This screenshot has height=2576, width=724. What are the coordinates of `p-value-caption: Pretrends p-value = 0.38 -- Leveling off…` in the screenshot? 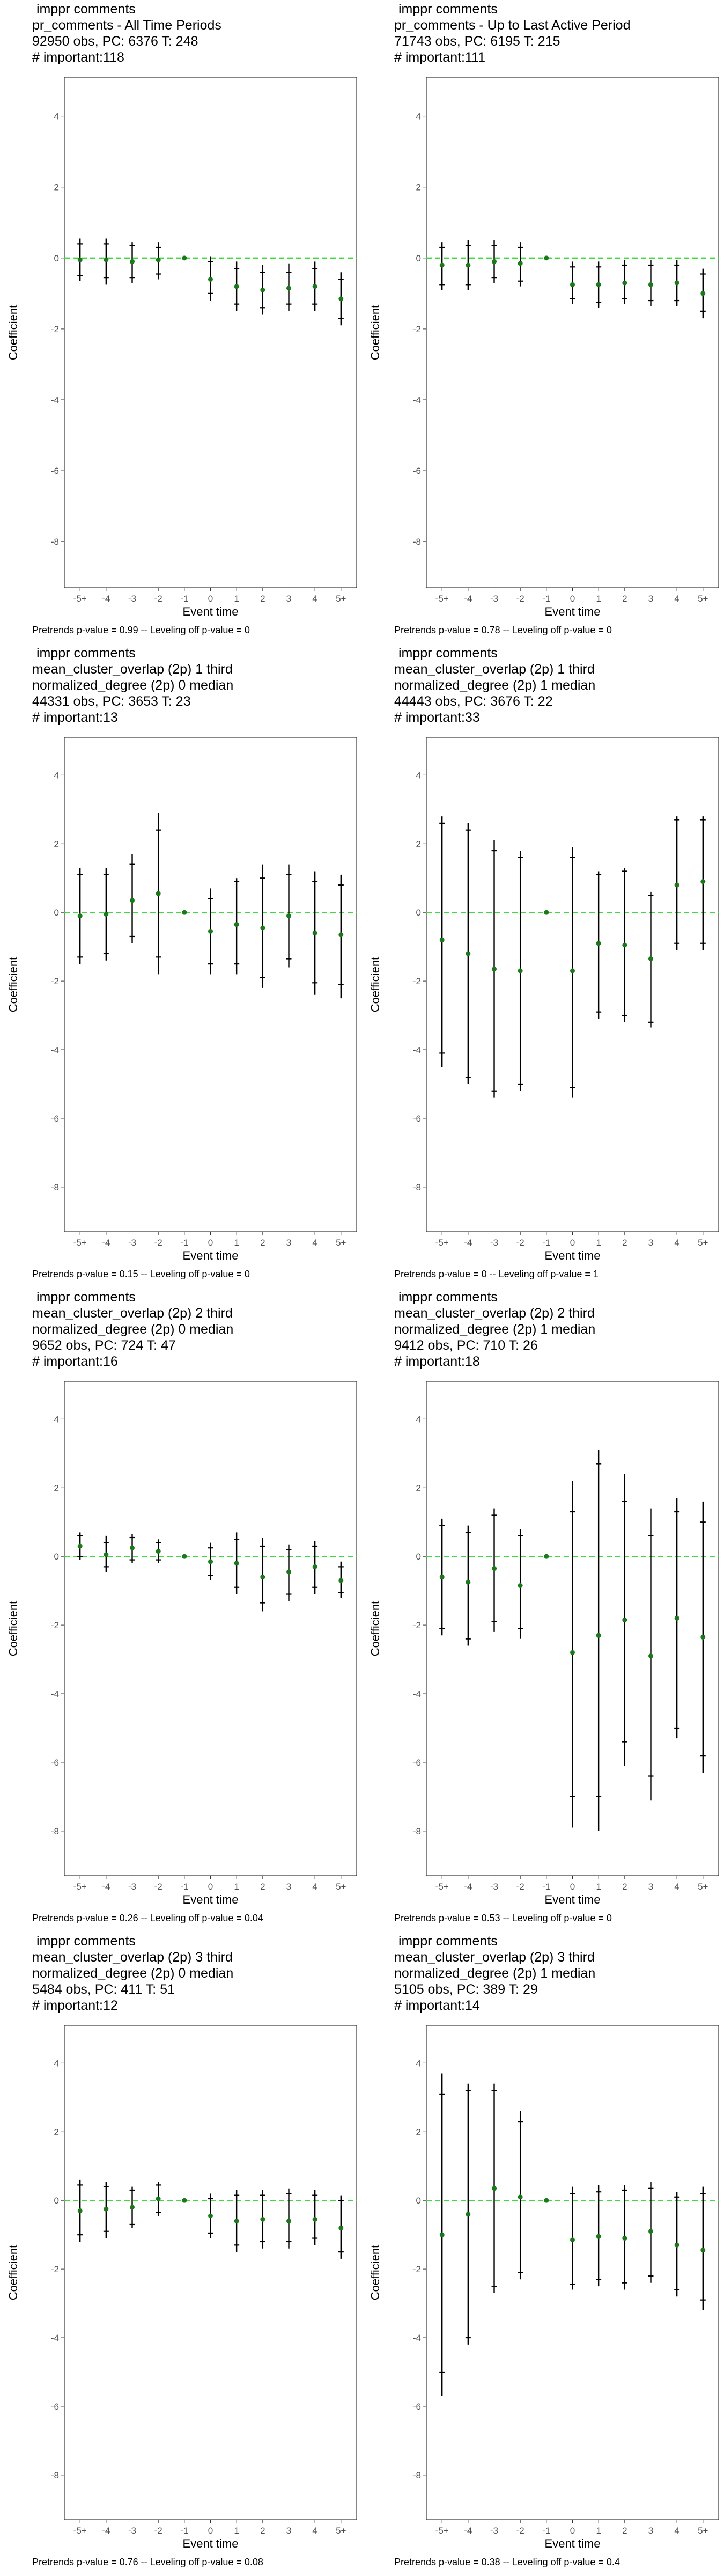 It's located at (507, 2562).